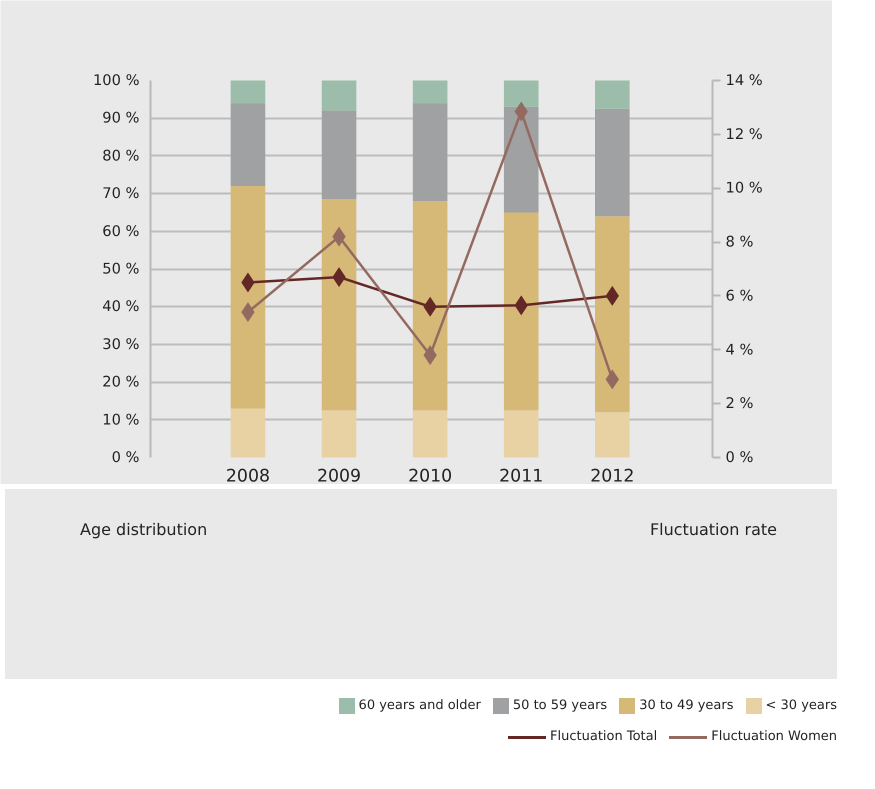 The height and width of the screenshot is (789, 875). Describe the element at coordinates (686, 706) in the screenshot. I see `legend-label: 30 to 49 years` at that location.